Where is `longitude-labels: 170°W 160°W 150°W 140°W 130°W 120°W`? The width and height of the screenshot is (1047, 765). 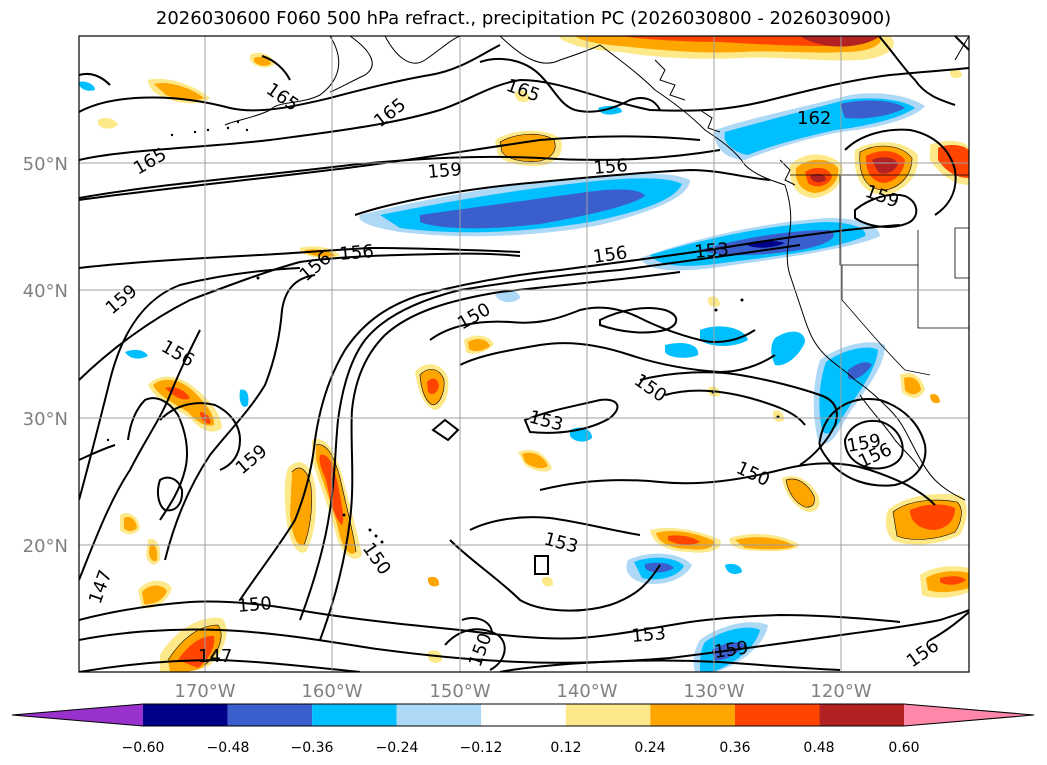
longitude-labels: 170°W 160°W 150°W 140°W 130°W 120°W is located at coordinates (522, 691).